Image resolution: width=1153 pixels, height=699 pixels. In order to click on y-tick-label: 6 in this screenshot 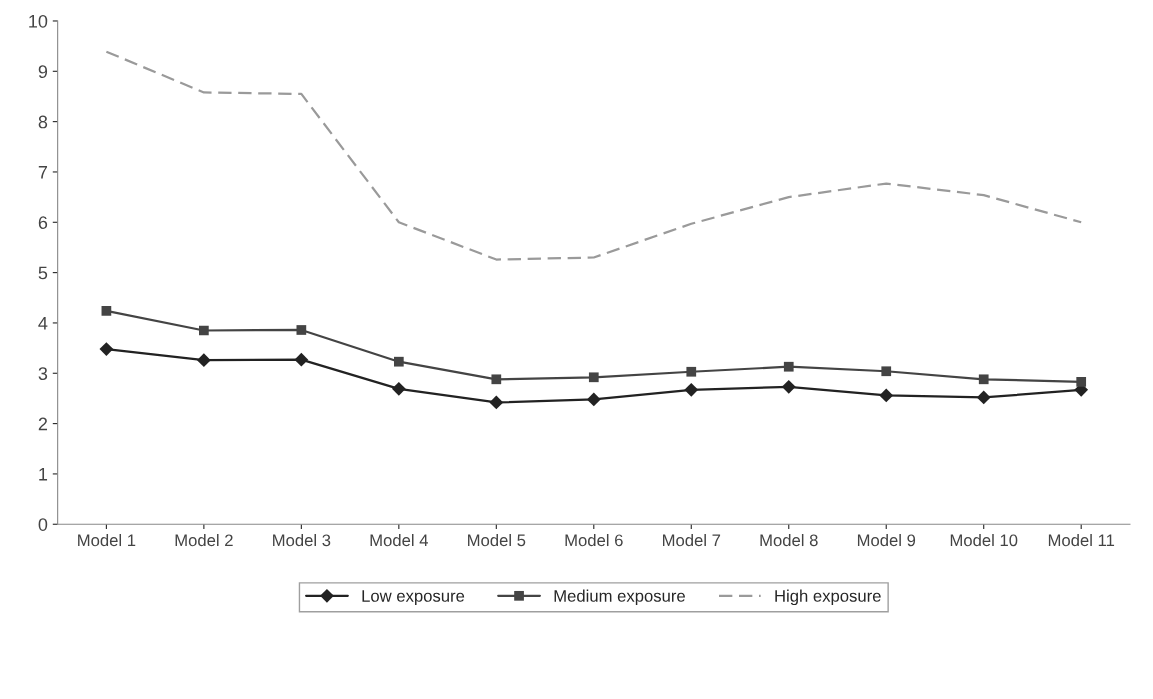, I will do `click(43, 222)`.